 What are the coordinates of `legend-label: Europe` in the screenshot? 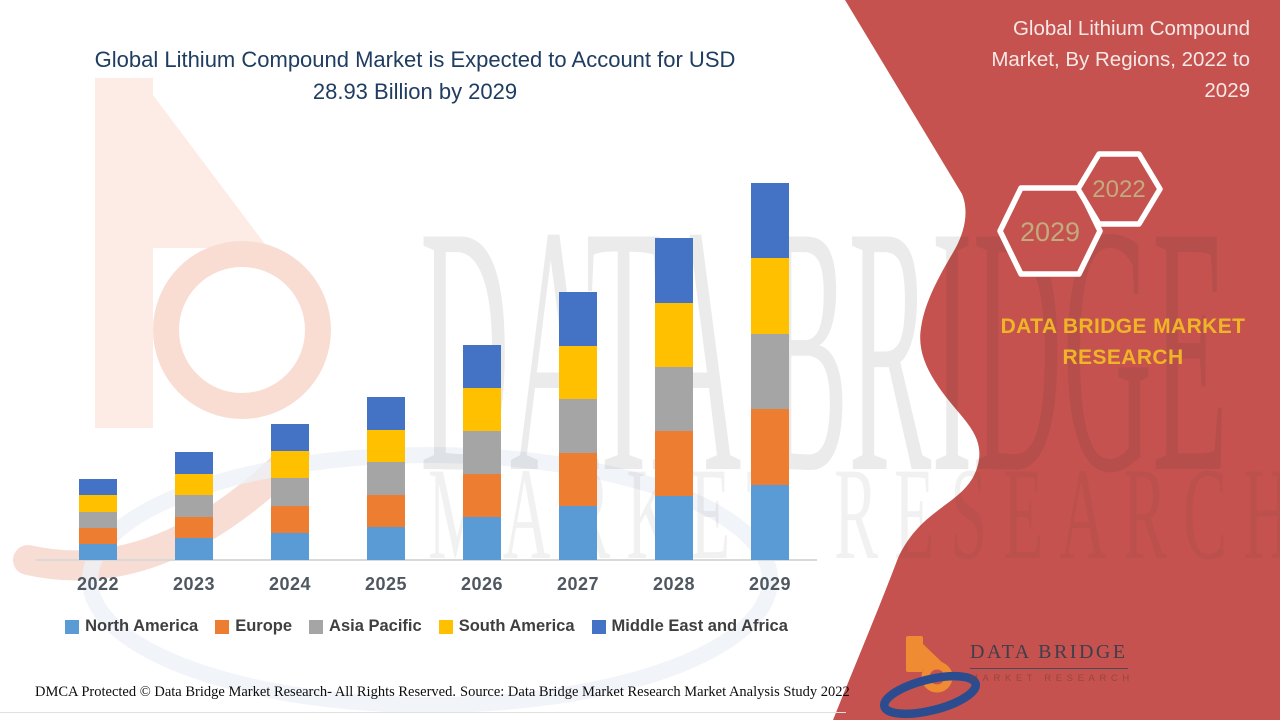 It's located at (264, 626).